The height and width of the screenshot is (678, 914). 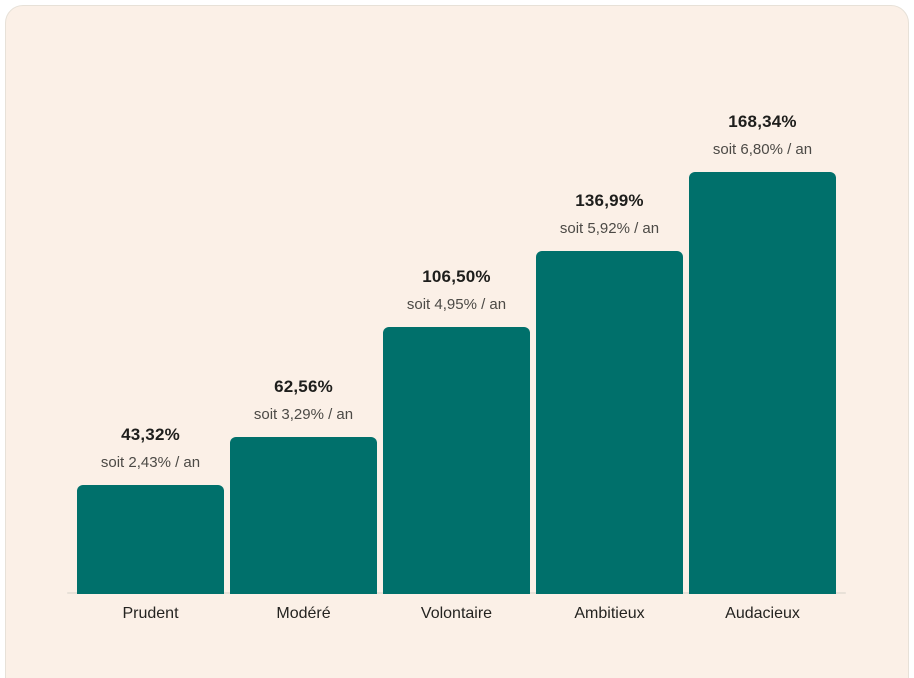 I want to click on x-axis-label-audacieux: Audacieux, so click(x=762, y=613).